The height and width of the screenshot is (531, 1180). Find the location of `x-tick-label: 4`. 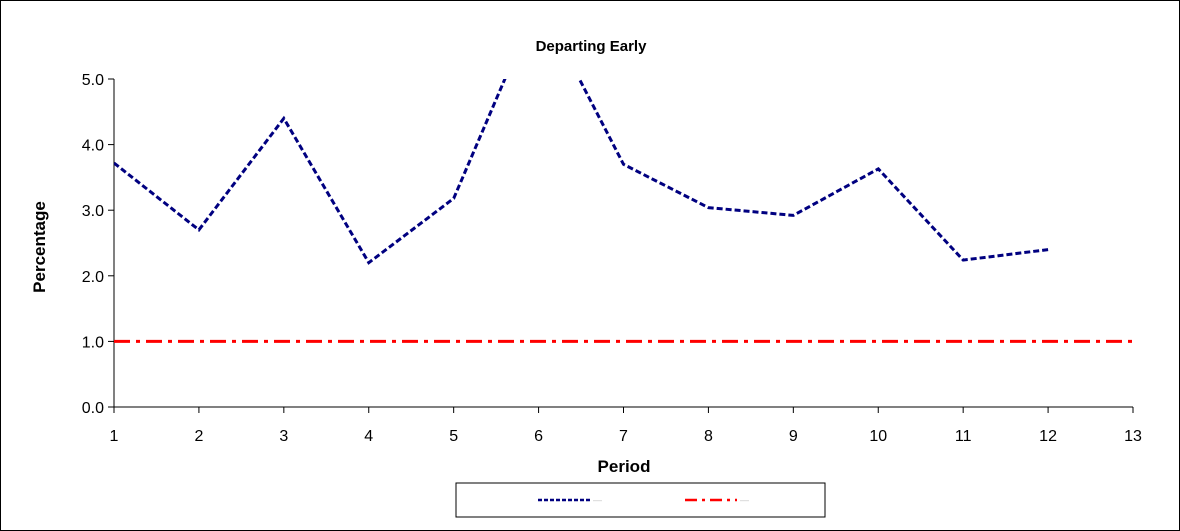

x-tick-label: 4 is located at coordinates (368, 436).